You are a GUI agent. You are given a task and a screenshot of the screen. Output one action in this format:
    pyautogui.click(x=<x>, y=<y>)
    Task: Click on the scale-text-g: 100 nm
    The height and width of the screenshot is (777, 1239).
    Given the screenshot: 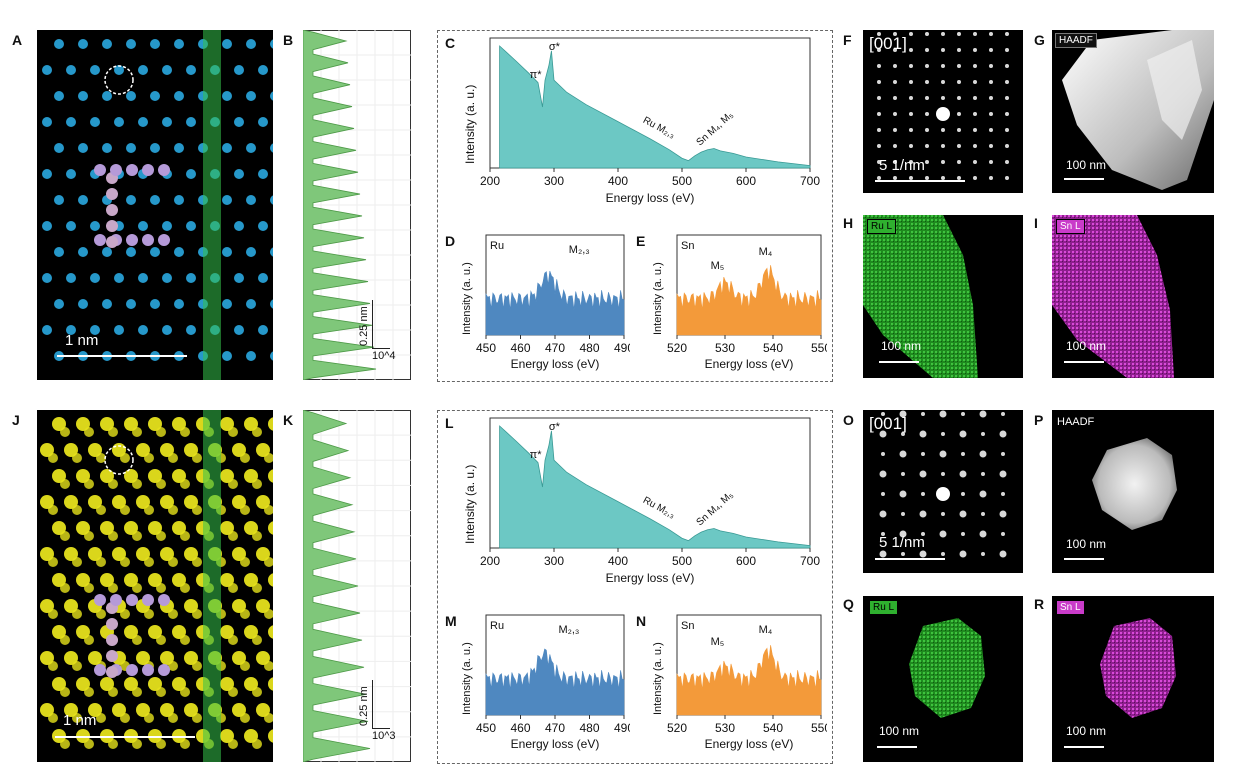 What is the action you would take?
    pyautogui.click(x=1086, y=165)
    